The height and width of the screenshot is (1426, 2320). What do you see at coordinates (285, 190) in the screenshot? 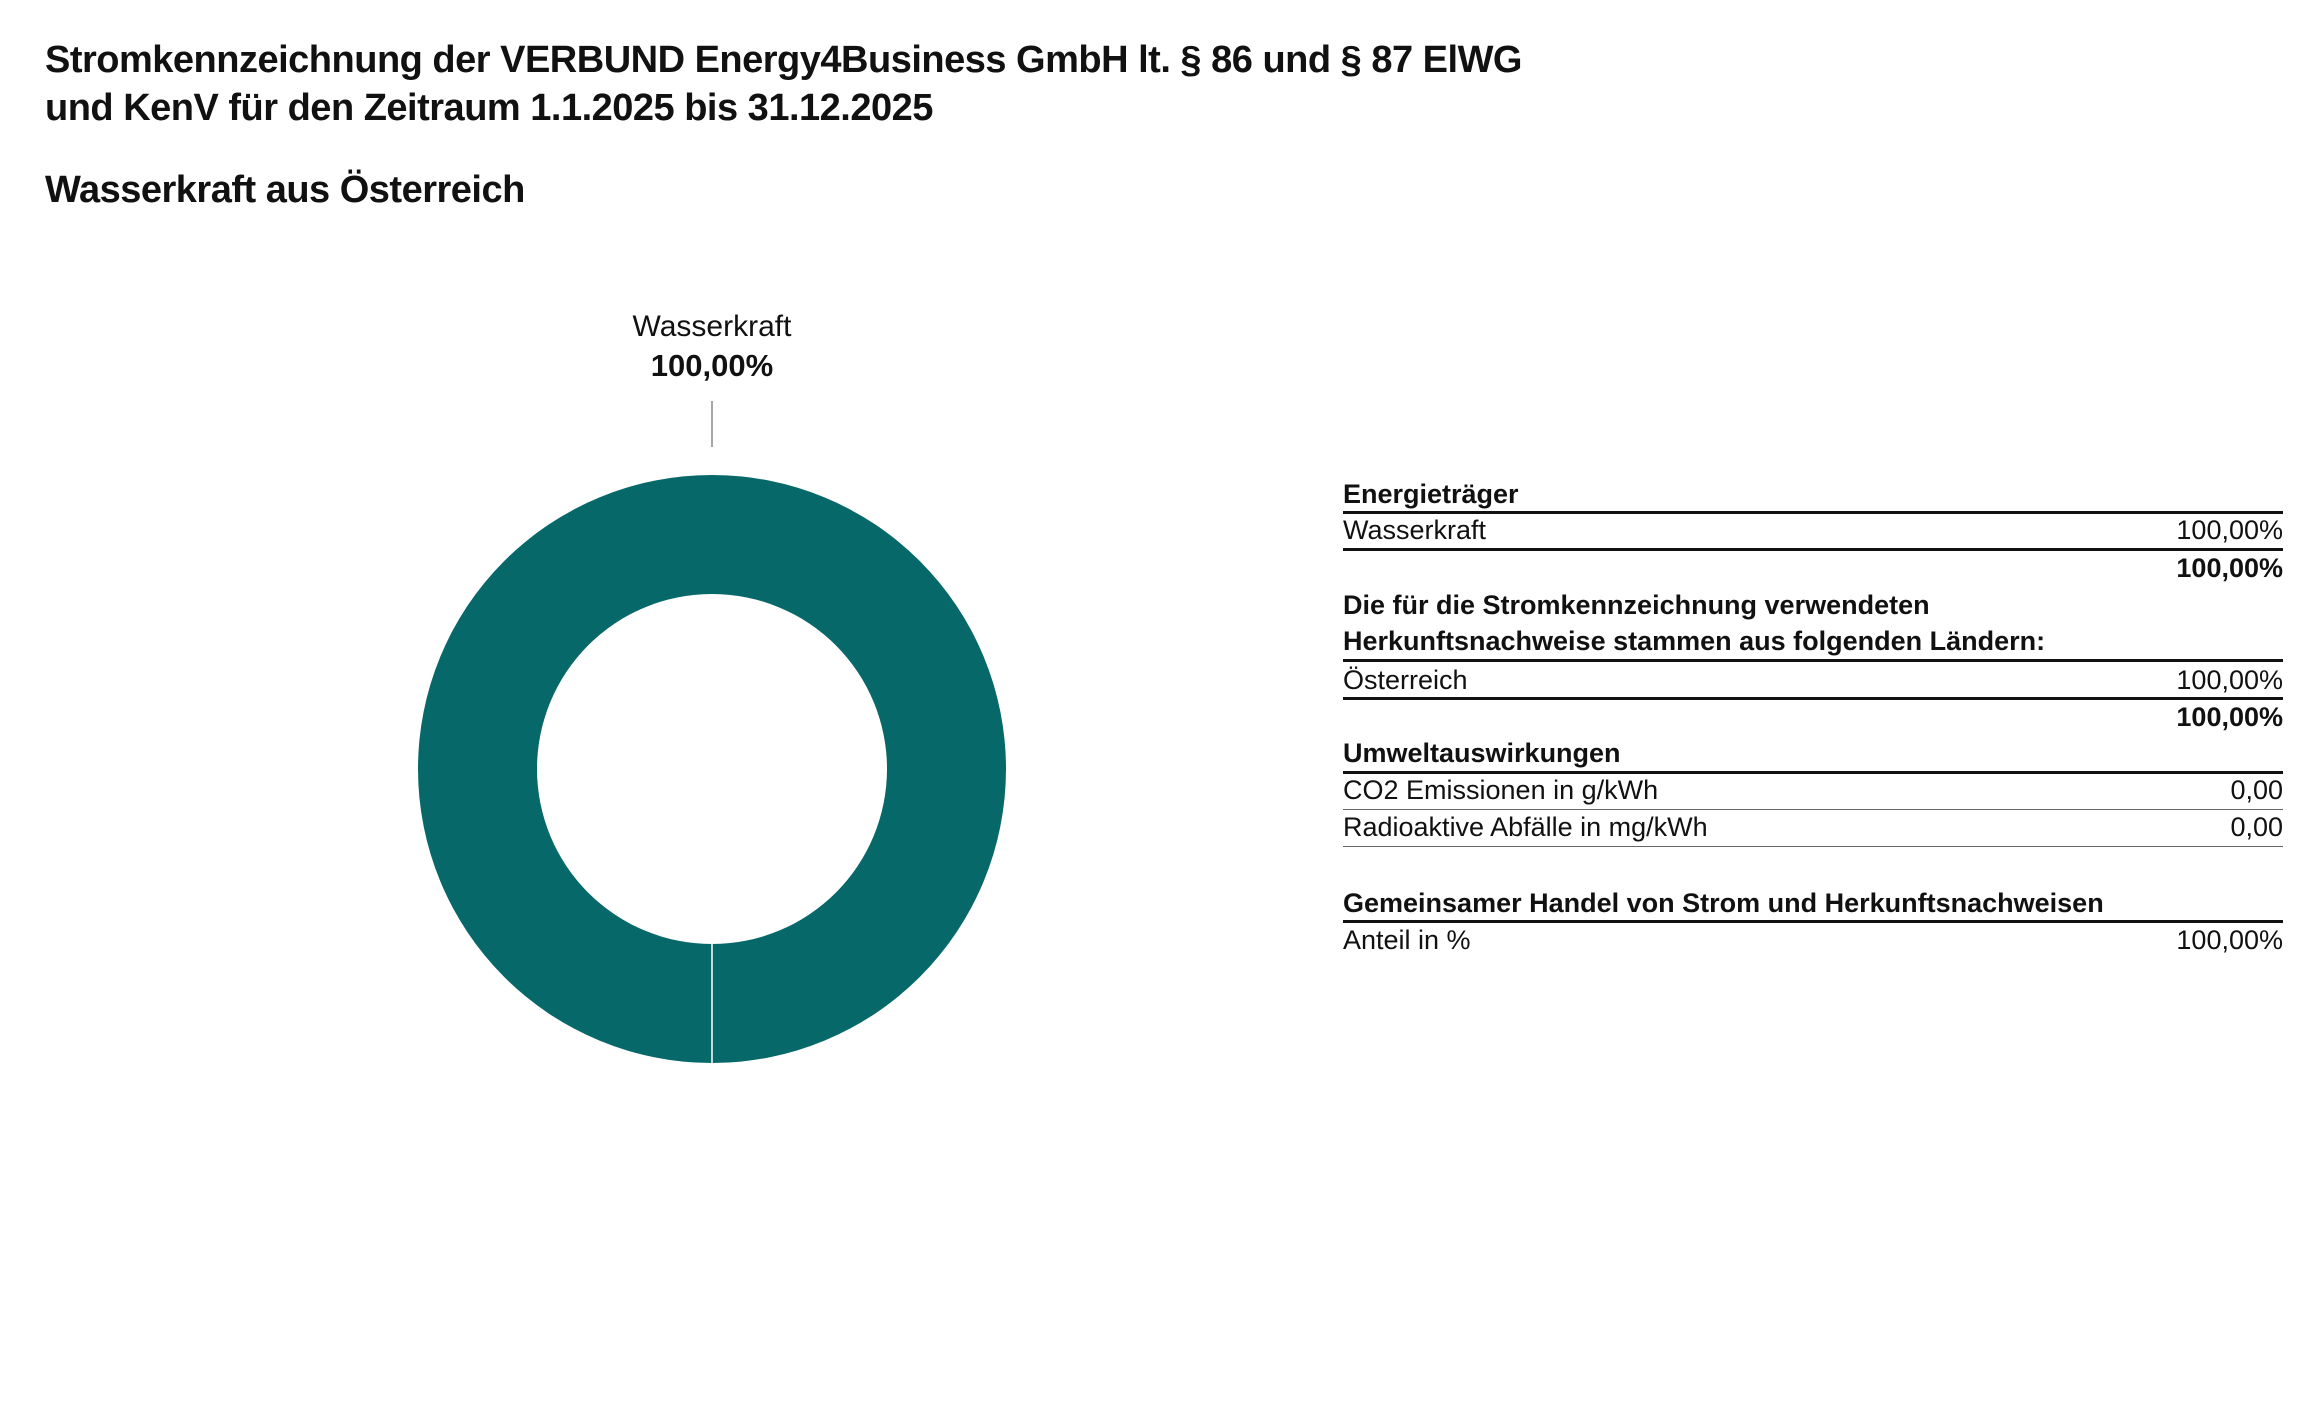
I see `page-subtitle: Wasserkraft aus Österreich` at bounding box center [285, 190].